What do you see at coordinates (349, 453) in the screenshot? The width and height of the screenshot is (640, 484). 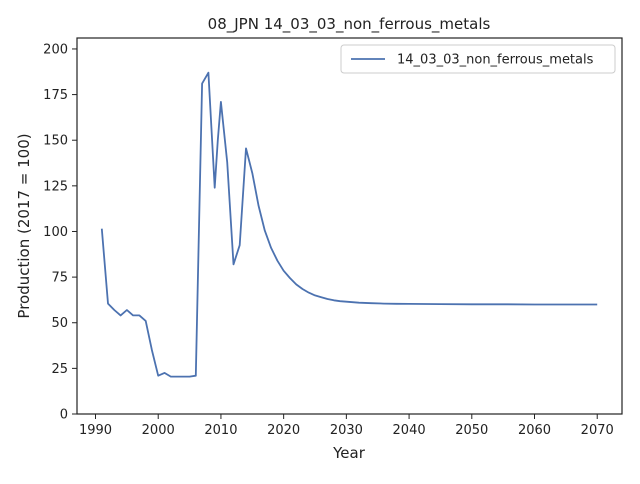 I see `x-axis-label: Year` at bounding box center [349, 453].